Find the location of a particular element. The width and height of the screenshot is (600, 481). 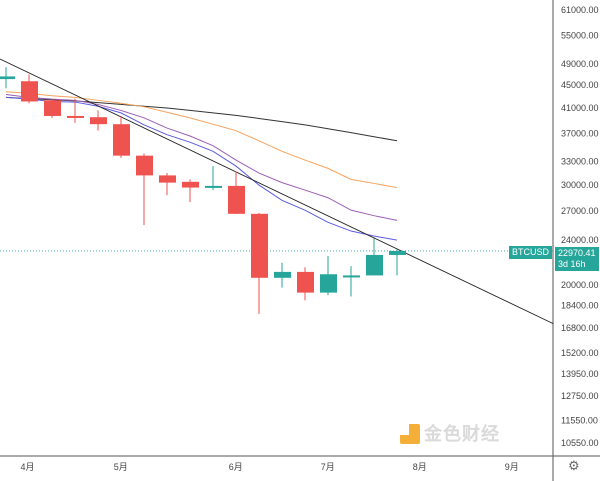

y-tick-label: 45000.00 is located at coordinates (580, 85).